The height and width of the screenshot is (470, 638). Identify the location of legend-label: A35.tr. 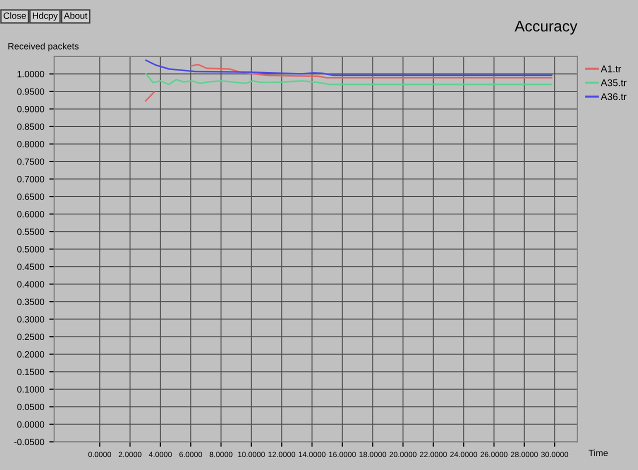
(613, 82).